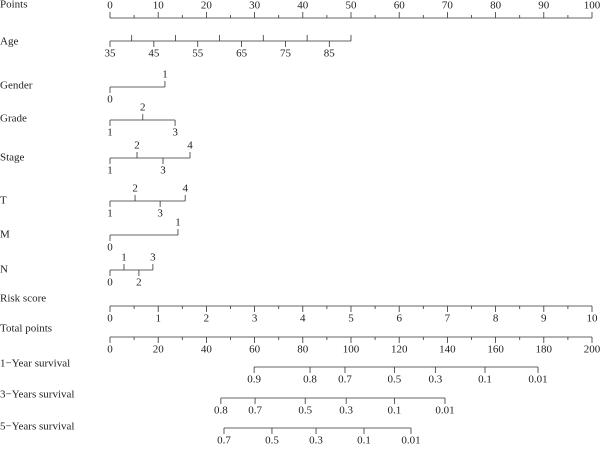 This screenshot has width=600, height=451. I want to click on tick-label: 6, so click(399, 319).